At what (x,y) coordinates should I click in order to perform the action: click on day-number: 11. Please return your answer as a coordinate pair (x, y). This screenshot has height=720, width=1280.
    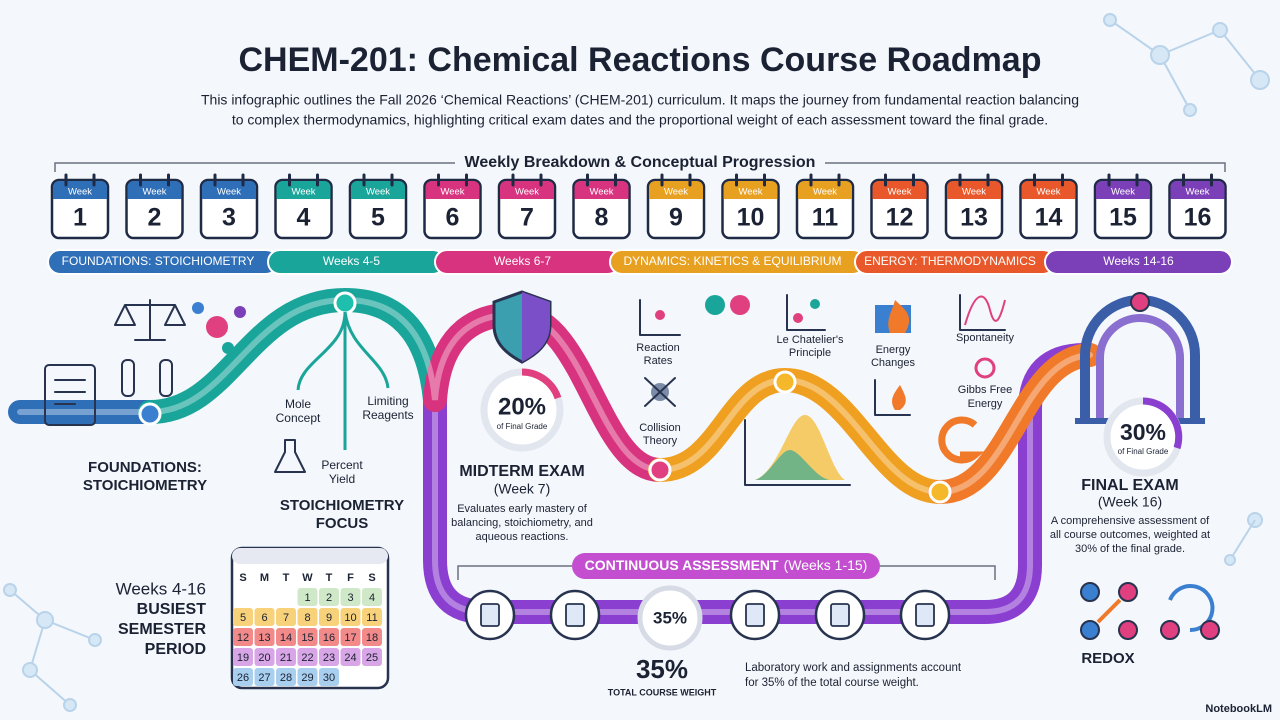
    Looking at the image, I should click on (371, 618).